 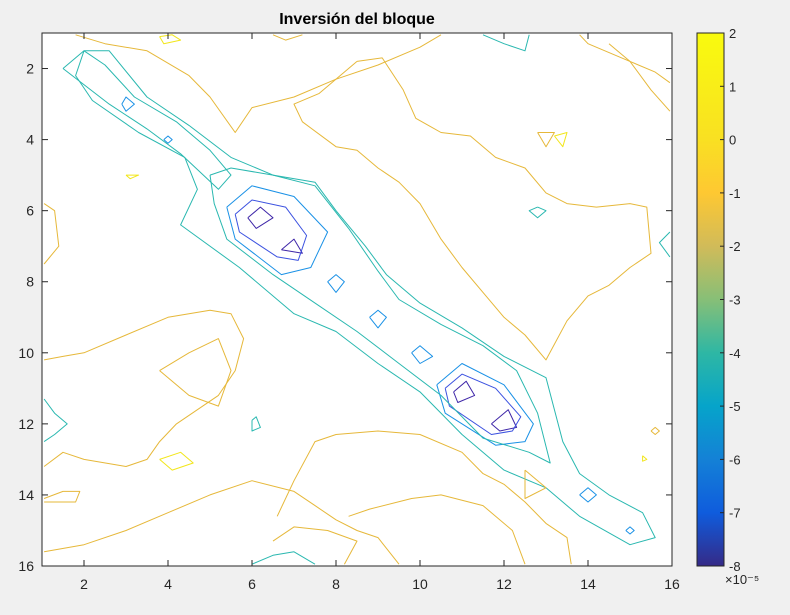 What do you see at coordinates (732, 140) in the screenshot?
I see `colorbar-tick-label-2: 0` at bounding box center [732, 140].